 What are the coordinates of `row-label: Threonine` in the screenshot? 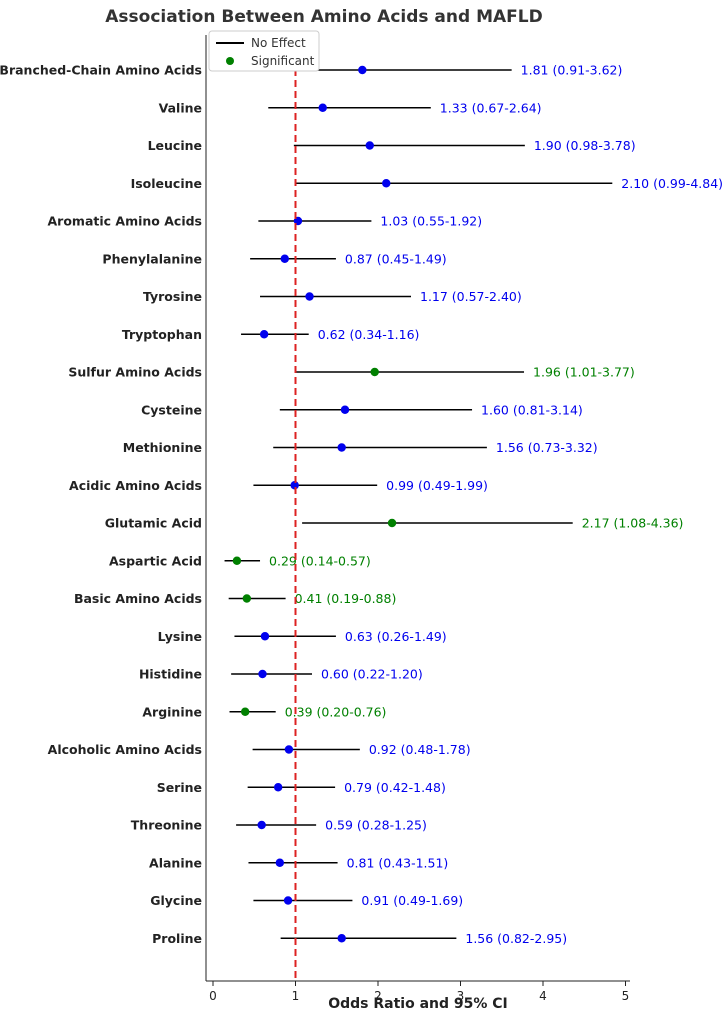 It's located at (166, 825).